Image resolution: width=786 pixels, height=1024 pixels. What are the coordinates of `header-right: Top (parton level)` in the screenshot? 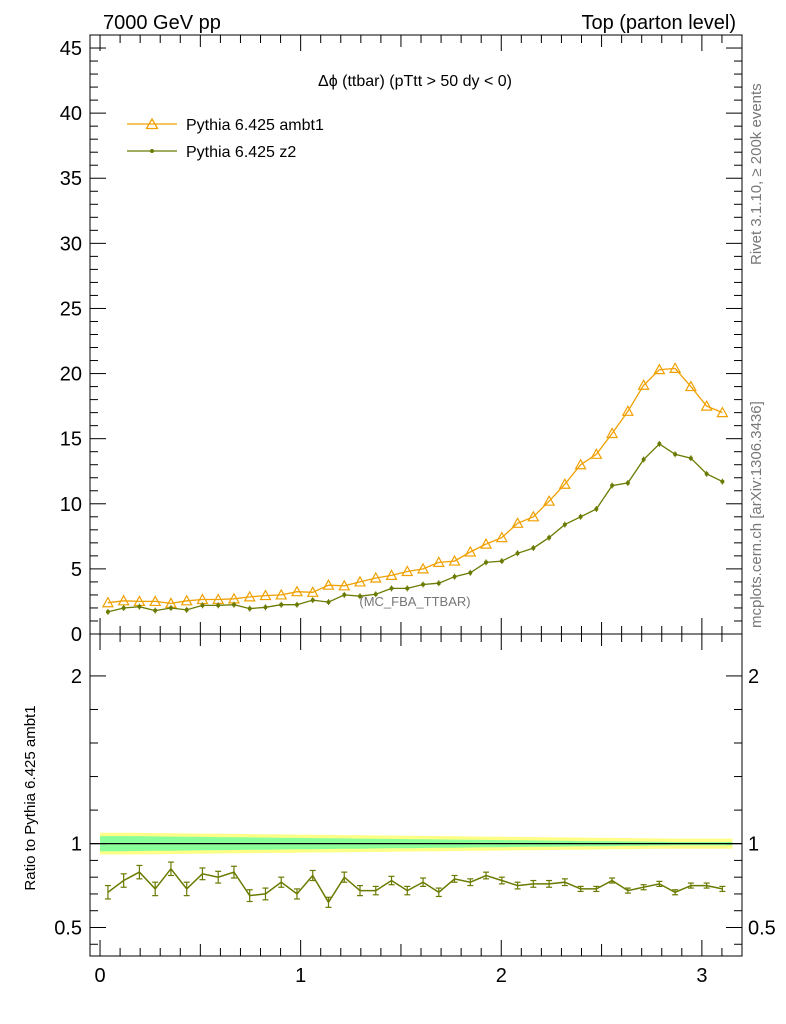 It's located at (658, 23).